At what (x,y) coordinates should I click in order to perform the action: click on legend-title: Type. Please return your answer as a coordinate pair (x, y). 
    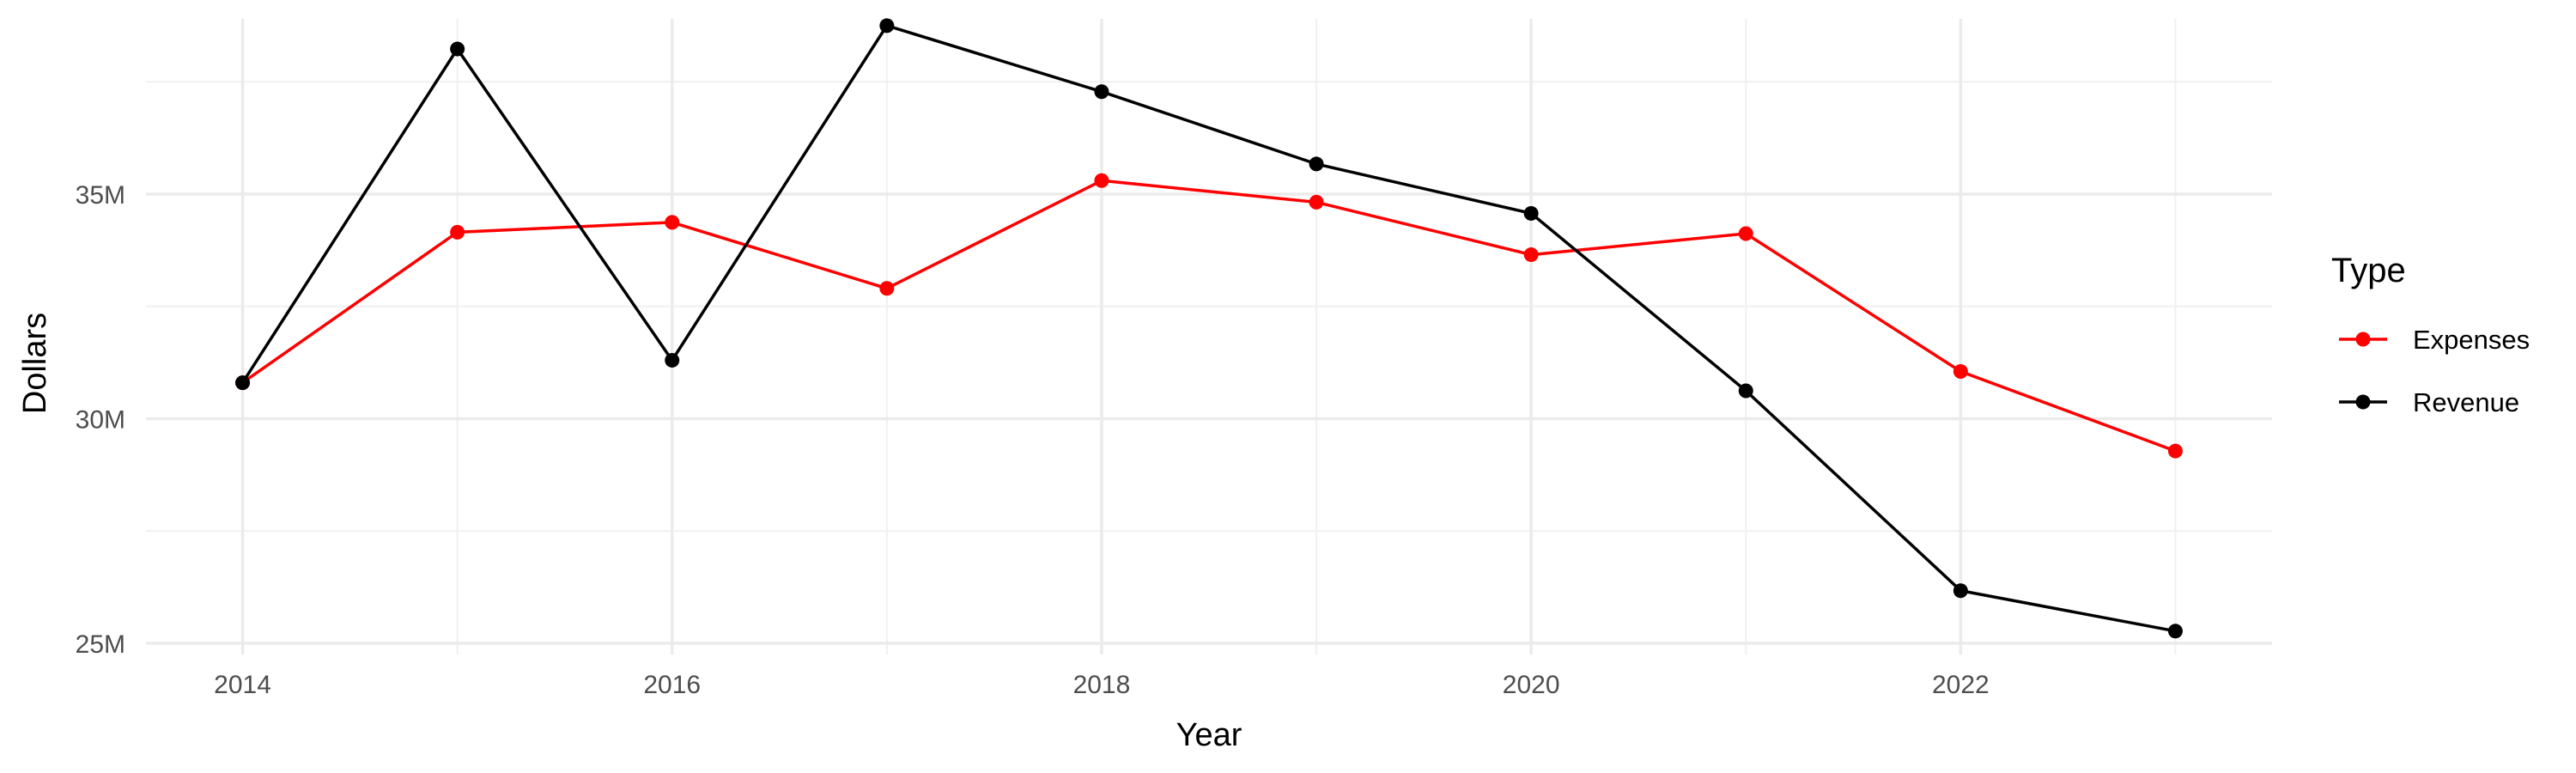
    Looking at the image, I should click on (2368, 270).